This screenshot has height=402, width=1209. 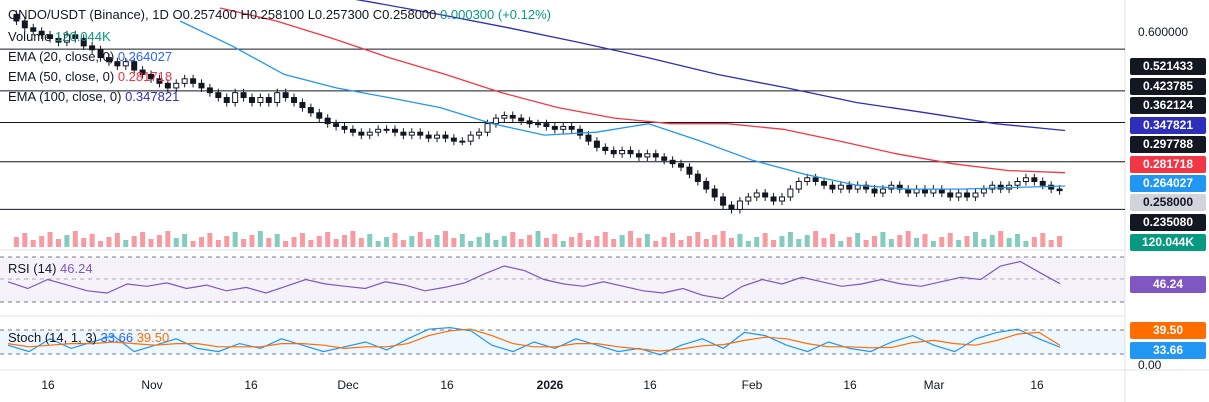 What do you see at coordinates (272, 14) in the screenshot?
I see `ohlc-high: H0.258100` at bounding box center [272, 14].